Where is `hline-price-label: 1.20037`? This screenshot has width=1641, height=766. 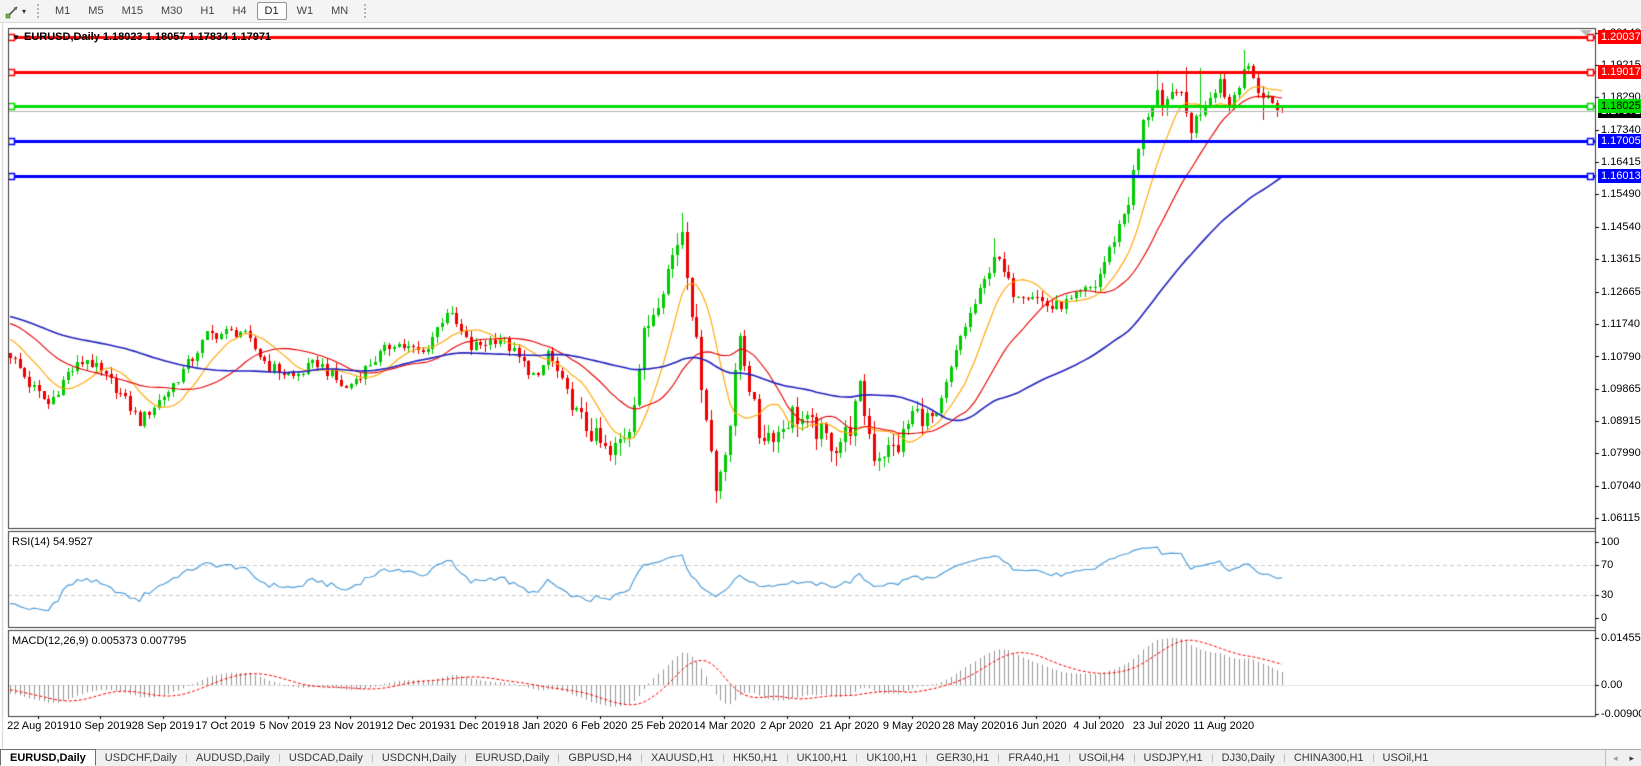 hline-price-label: 1.20037 is located at coordinates (1619, 36).